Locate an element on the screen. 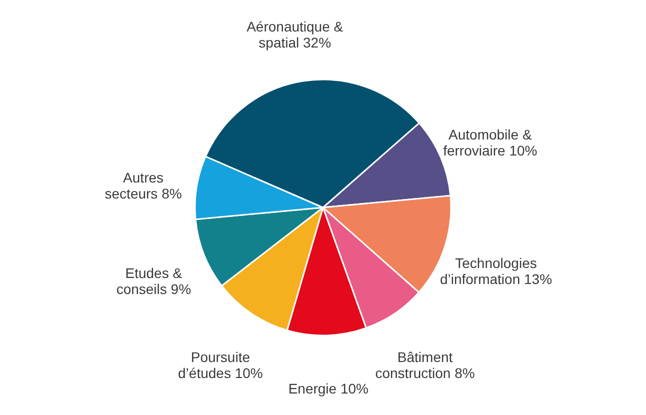 The height and width of the screenshot is (415, 646). slice-label: Aéronautique & spatial 32% is located at coordinates (295, 34).